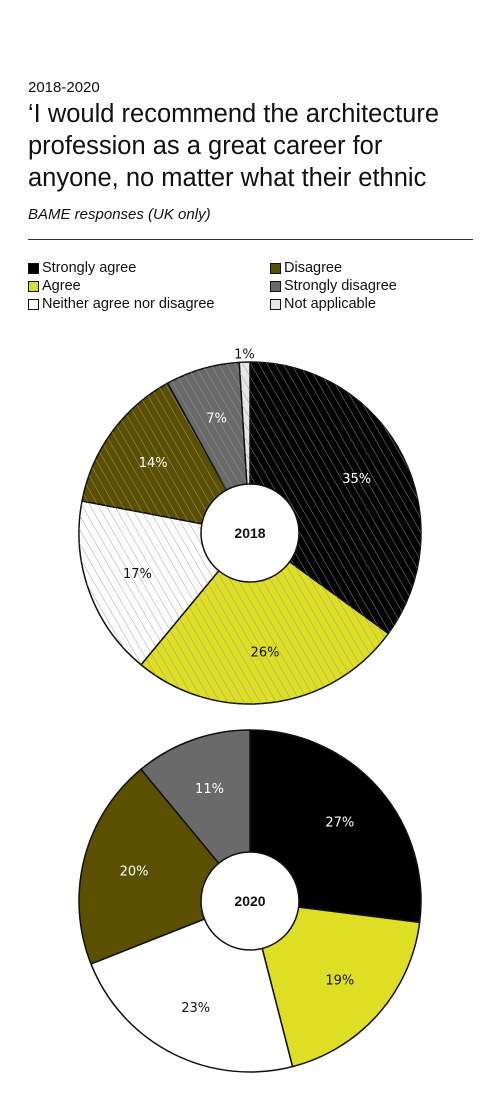 This screenshot has width=500, height=1100. Describe the element at coordinates (134, 872) in the screenshot. I see `slice-label: 20%` at that location.